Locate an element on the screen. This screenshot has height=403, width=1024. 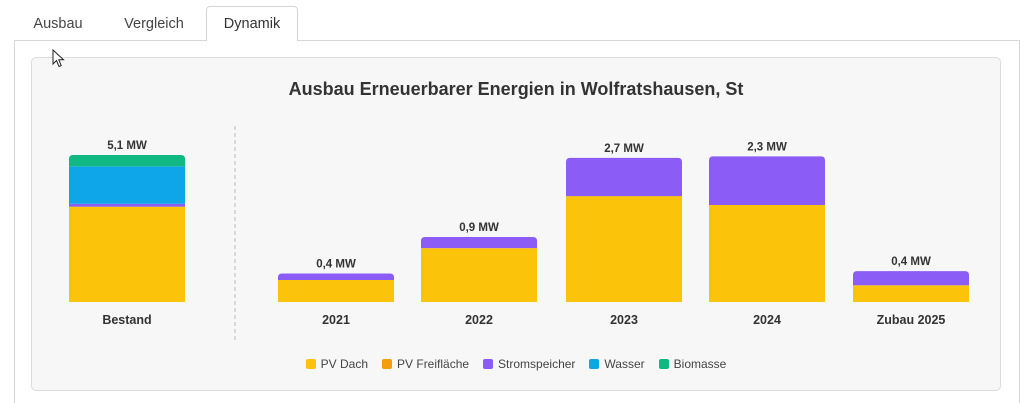
legend-item-biomasse: Biomasse is located at coordinates (692, 364).